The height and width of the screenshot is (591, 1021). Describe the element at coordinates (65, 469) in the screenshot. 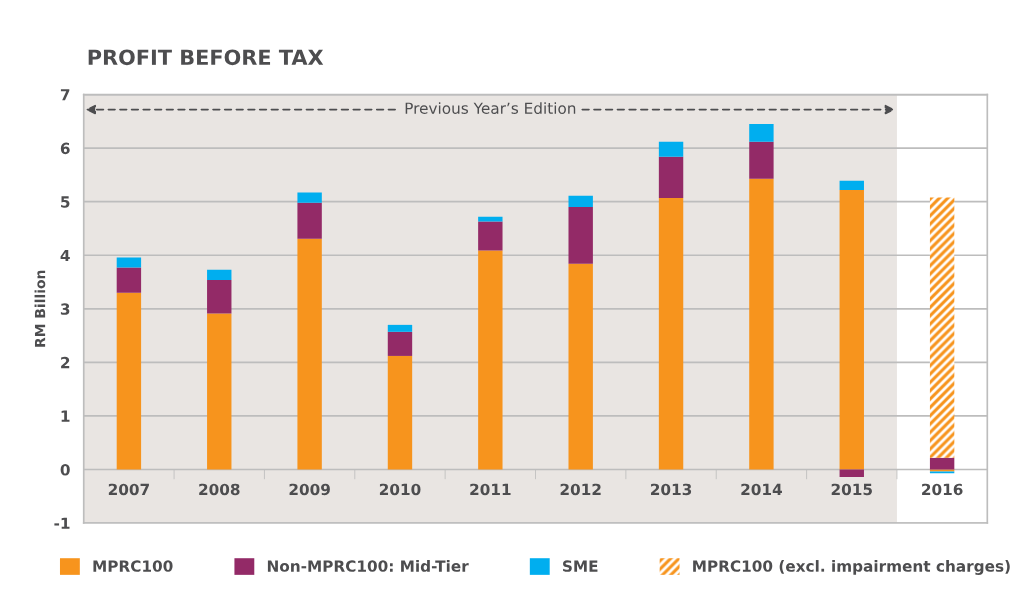

I see `y-tick-label: 0` at that location.